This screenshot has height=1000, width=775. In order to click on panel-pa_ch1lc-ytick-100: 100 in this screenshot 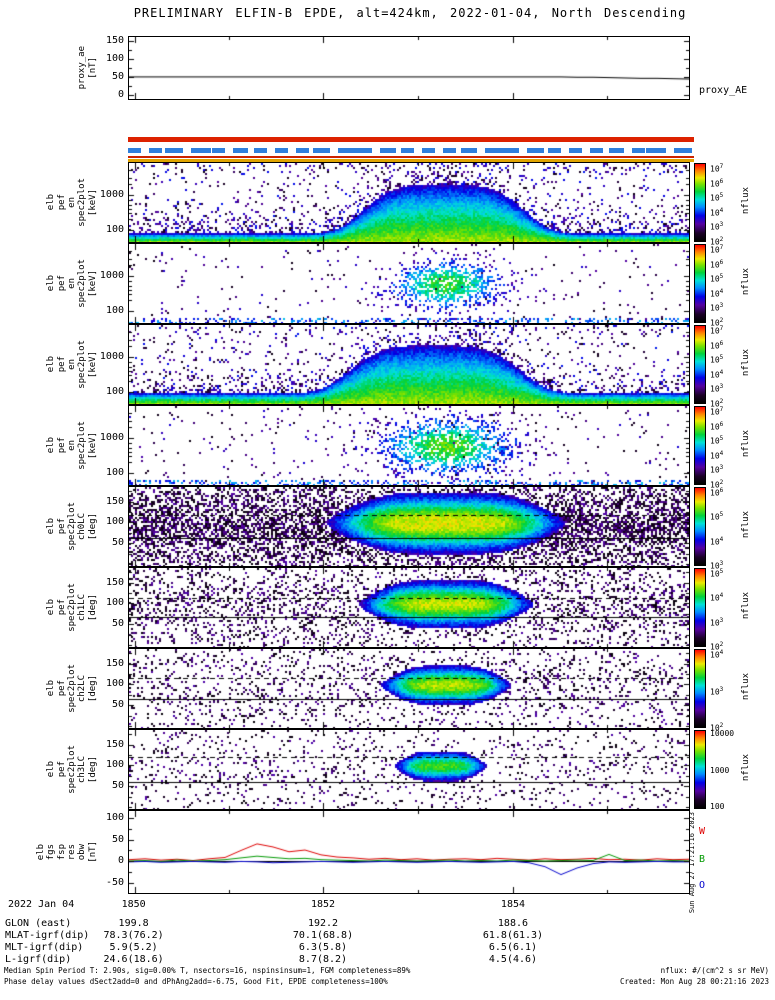, I will do `click(114, 603)`.